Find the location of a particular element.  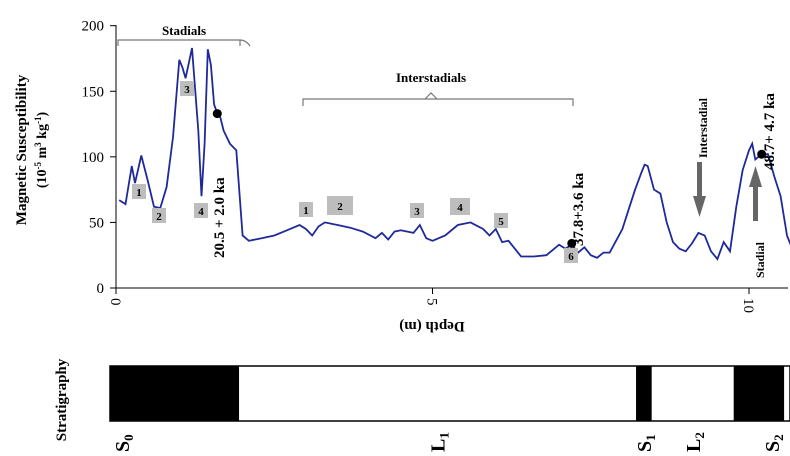

stratigraphy-unit-label: S1 is located at coordinates (646, 443).